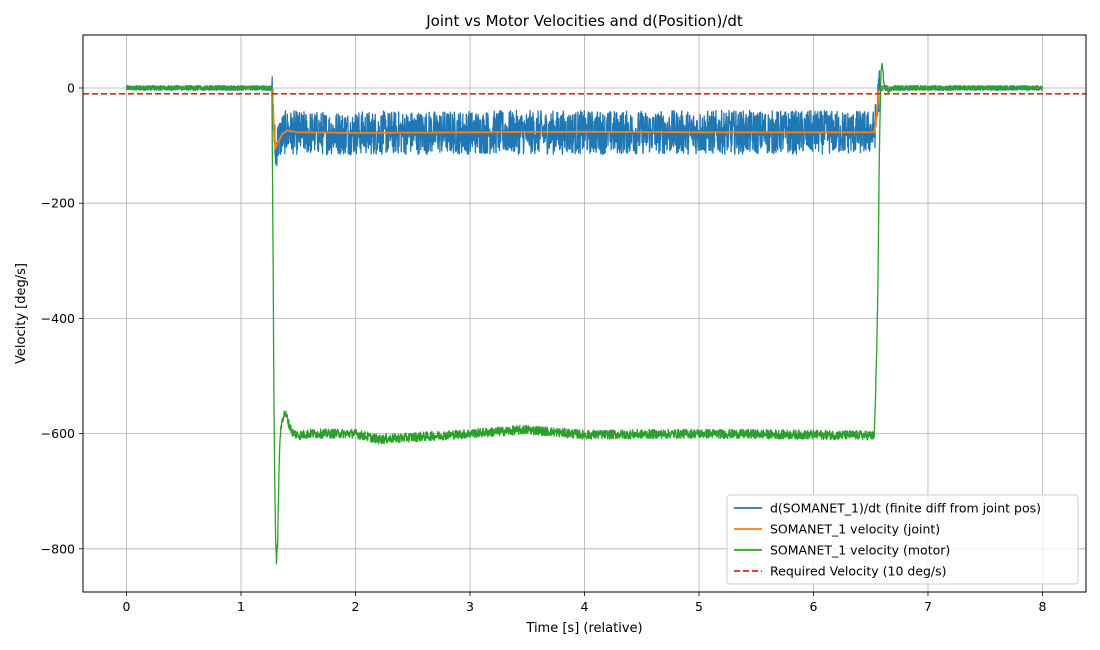 This screenshot has width=1100, height=650. Describe the element at coordinates (127, 606) in the screenshot. I see `x-tick-label: 0` at that location.